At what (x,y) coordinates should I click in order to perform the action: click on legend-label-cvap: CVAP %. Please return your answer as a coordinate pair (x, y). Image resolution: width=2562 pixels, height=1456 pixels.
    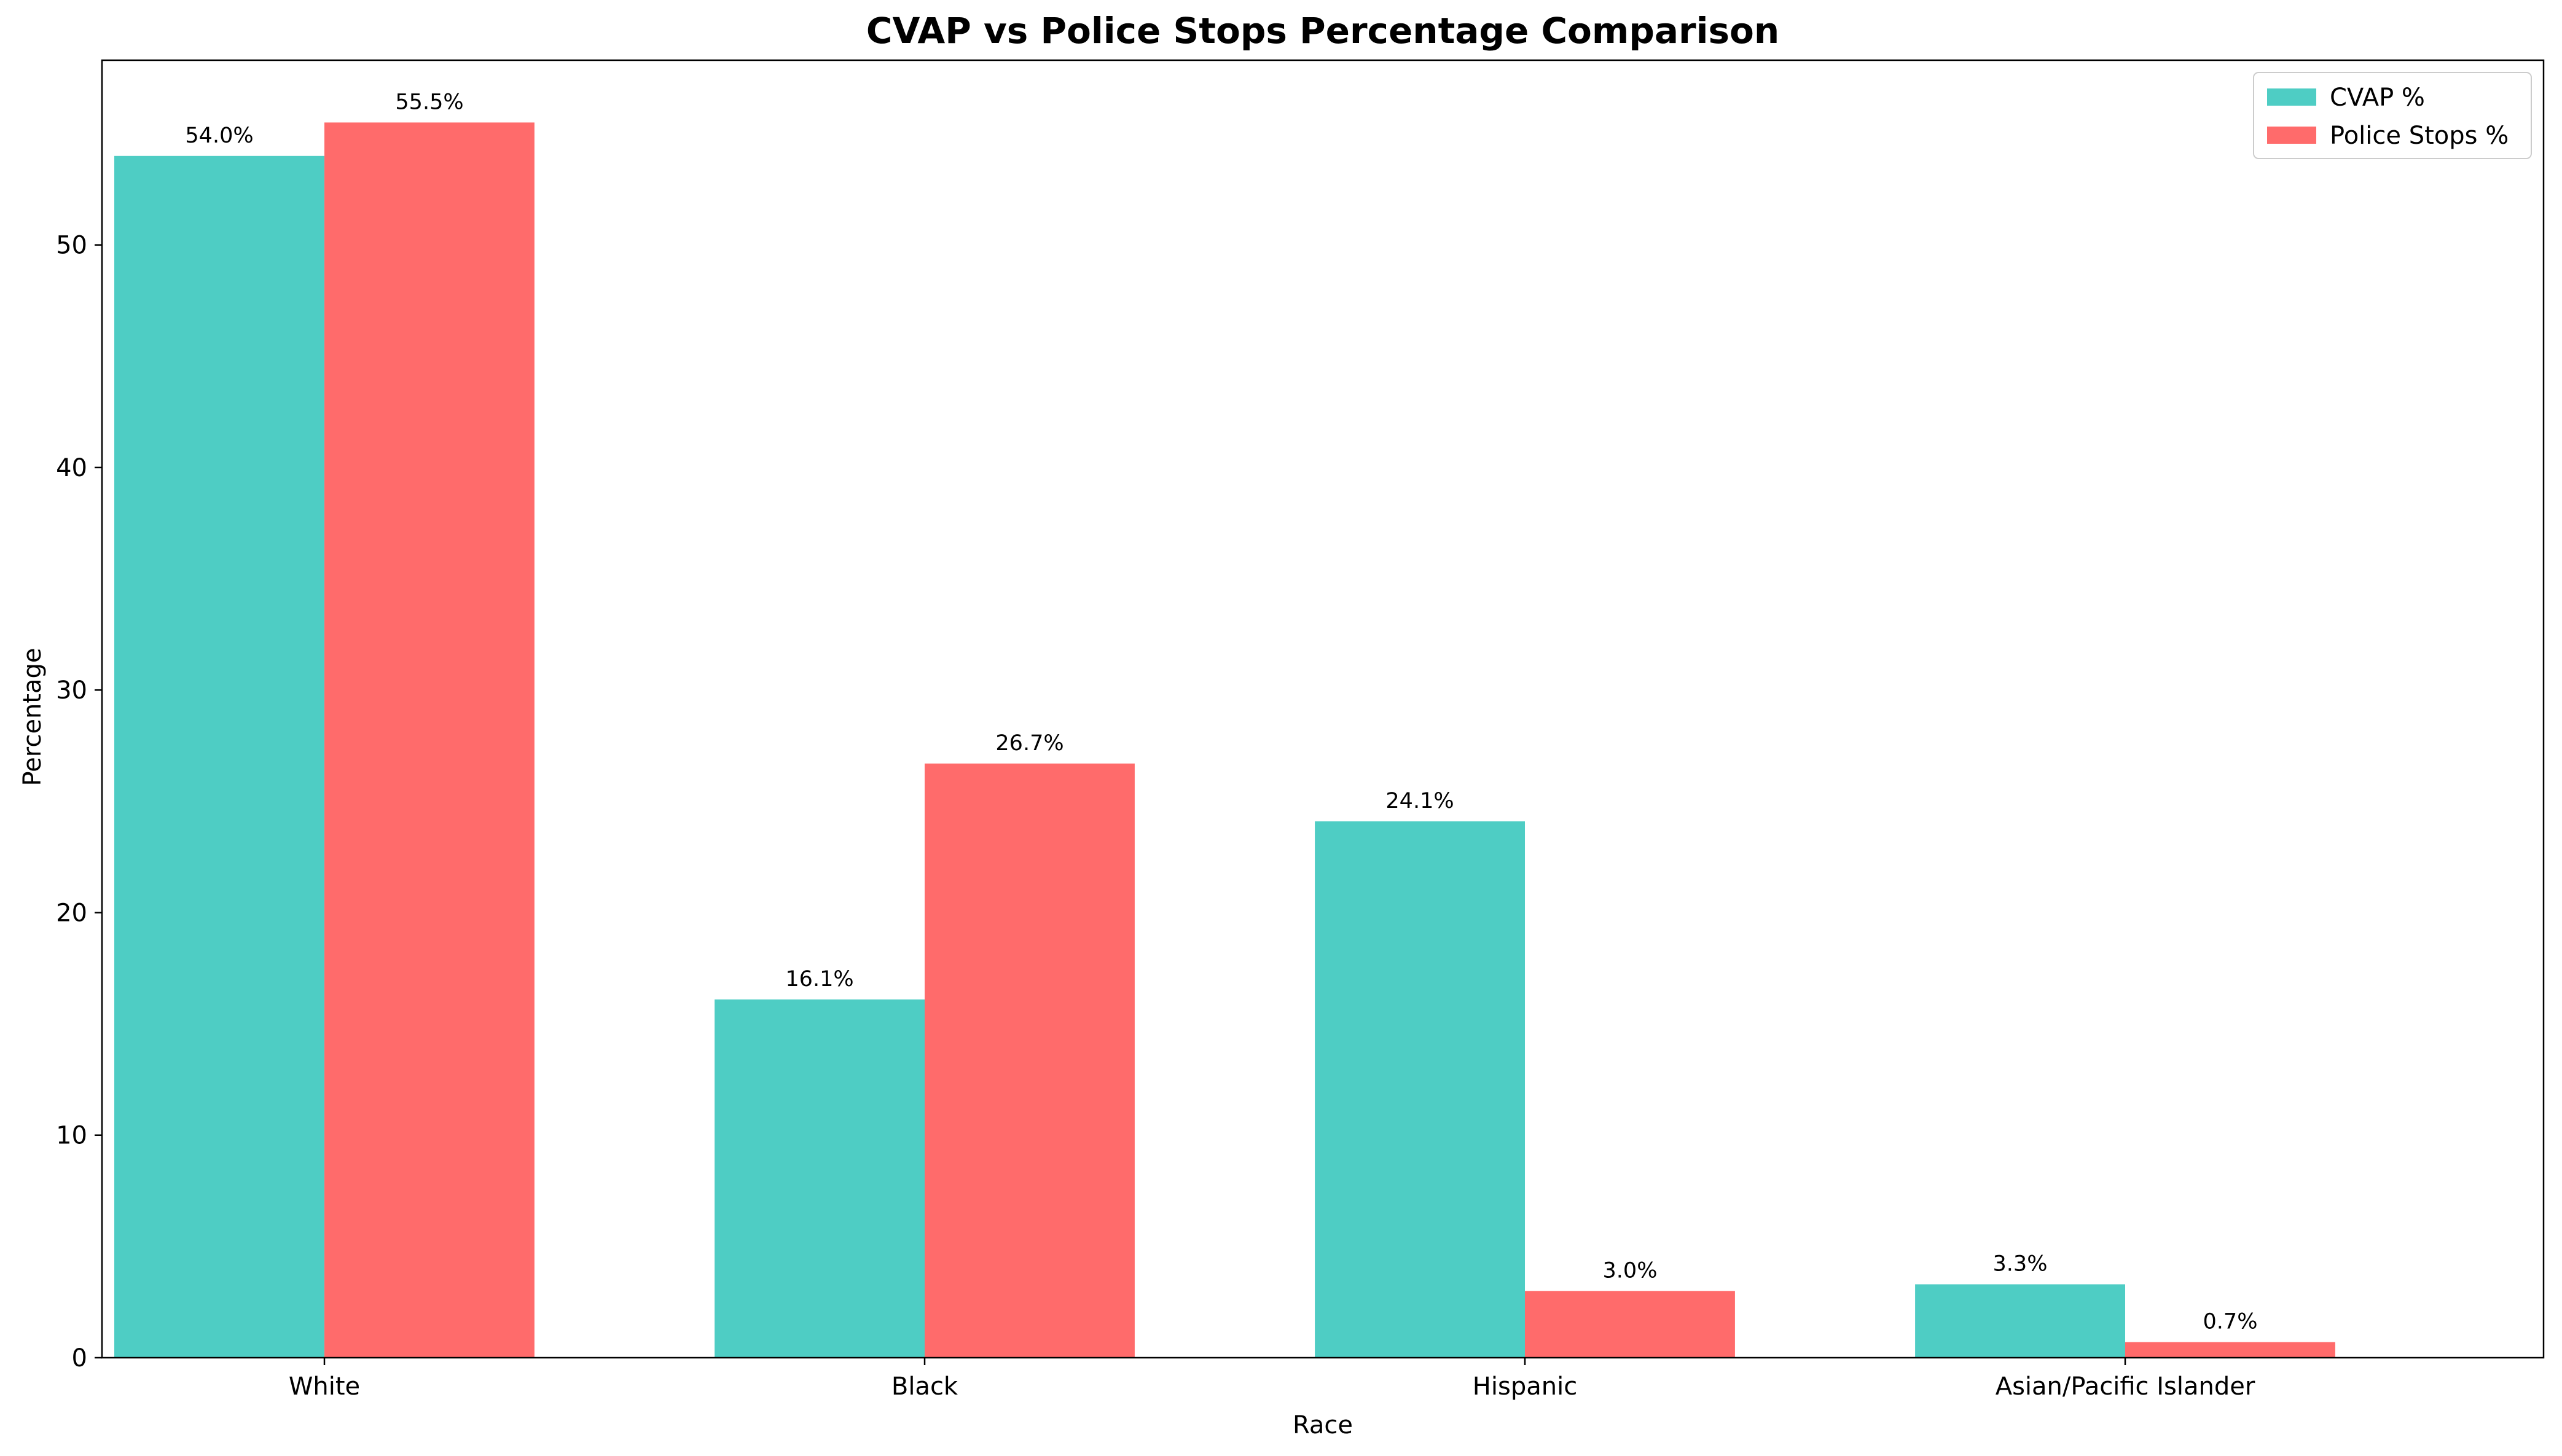
    Looking at the image, I should click on (2377, 98).